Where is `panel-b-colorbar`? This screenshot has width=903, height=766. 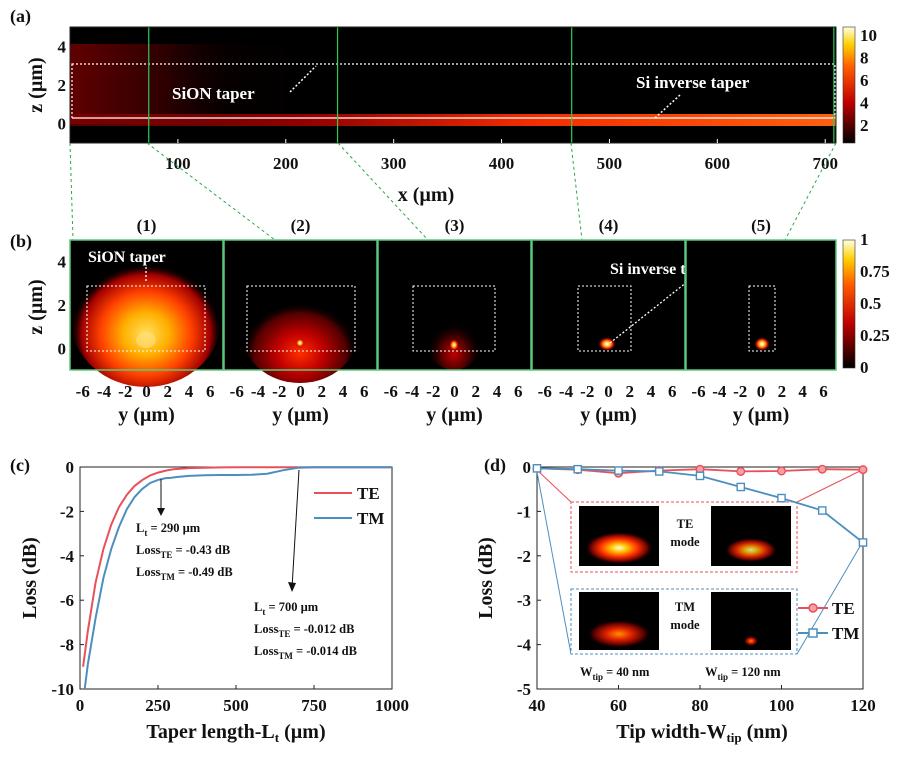
panel-b-colorbar is located at coordinates (849, 304).